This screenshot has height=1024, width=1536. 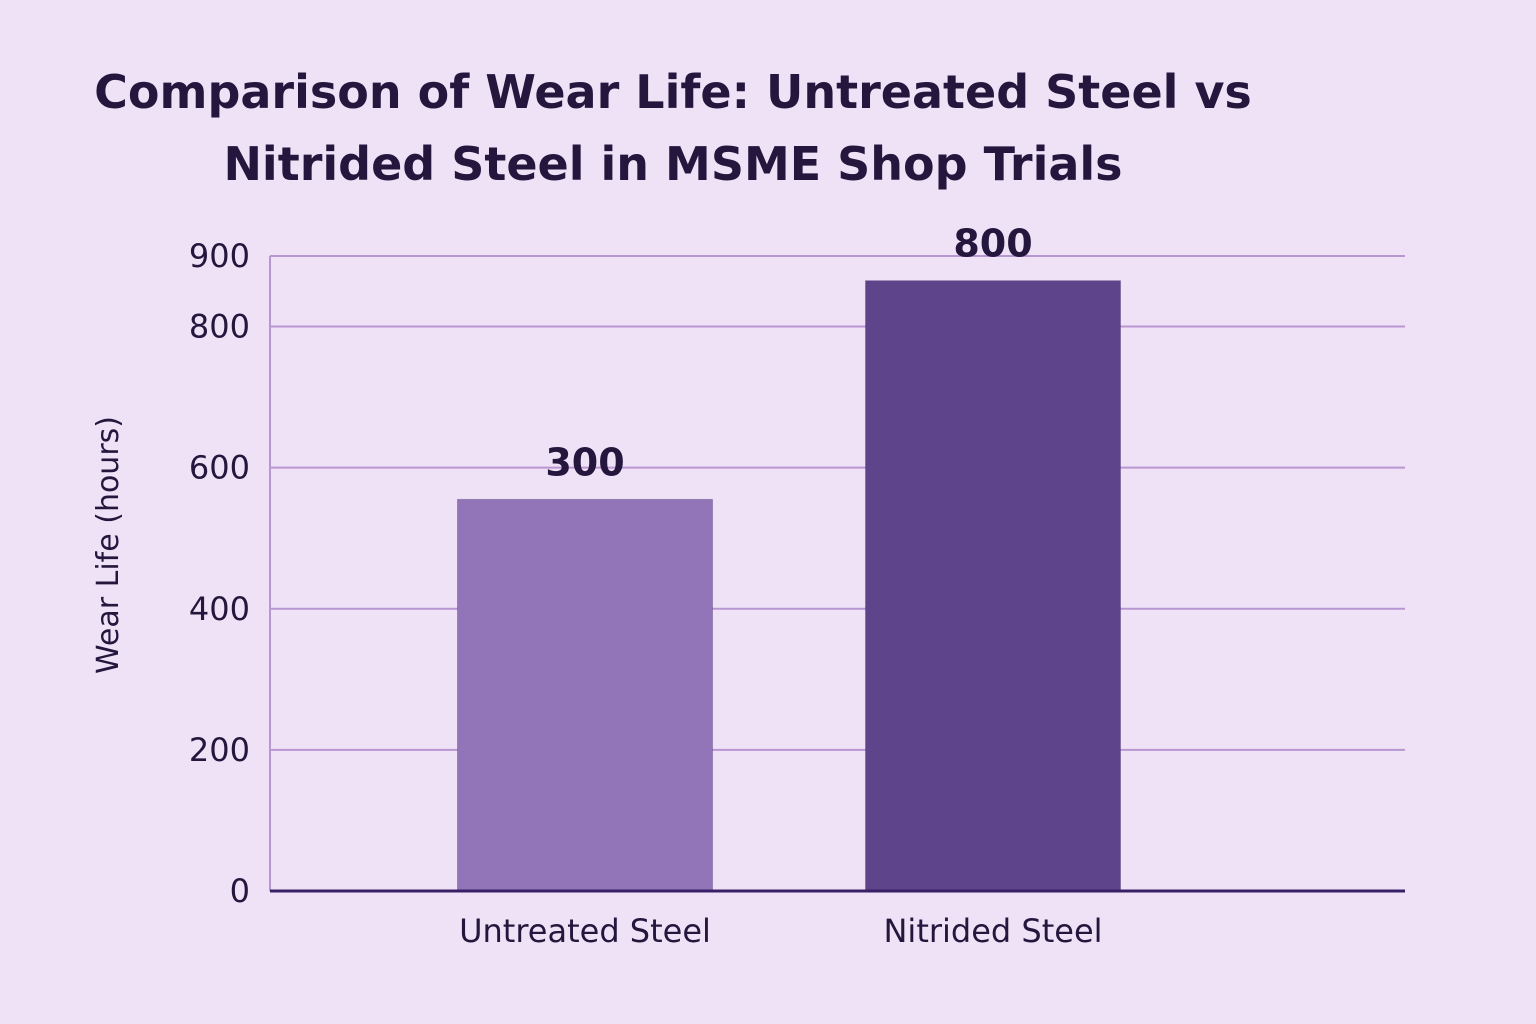 I want to click on x-tick-label: Untreated Steel, so click(x=585, y=931).